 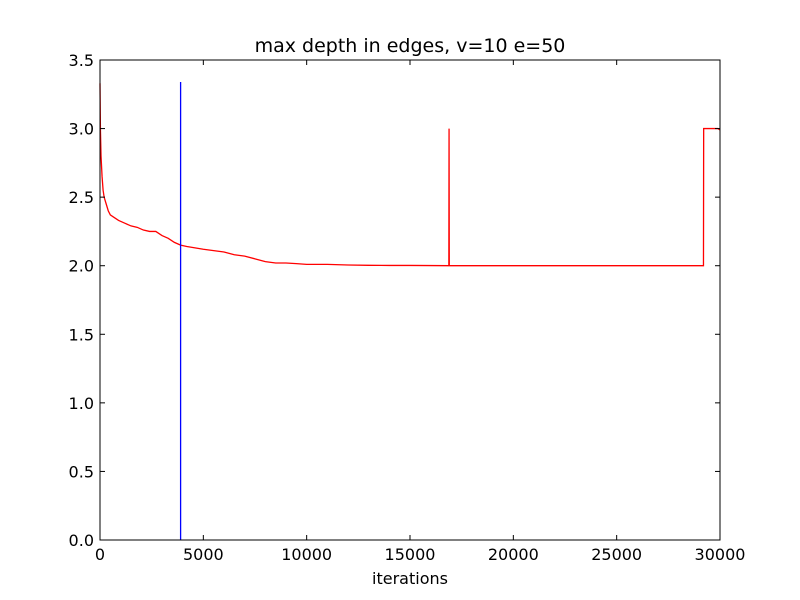 I want to click on y-tick-label: 3.0, so click(x=81, y=129).